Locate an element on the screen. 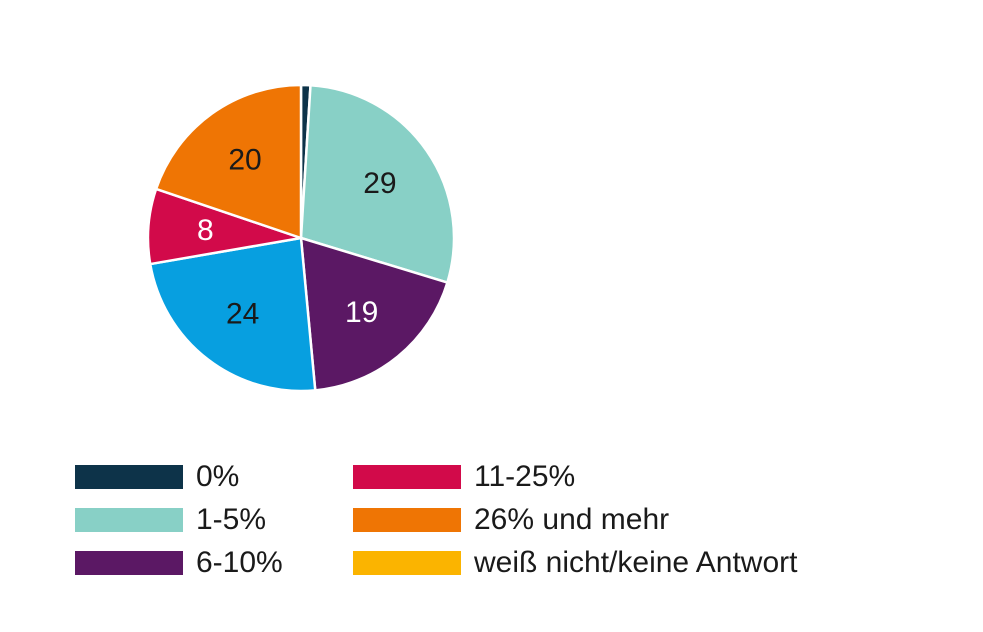 This screenshot has width=983, height=632. pie-data-label-4: 8 is located at coordinates (205, 230).